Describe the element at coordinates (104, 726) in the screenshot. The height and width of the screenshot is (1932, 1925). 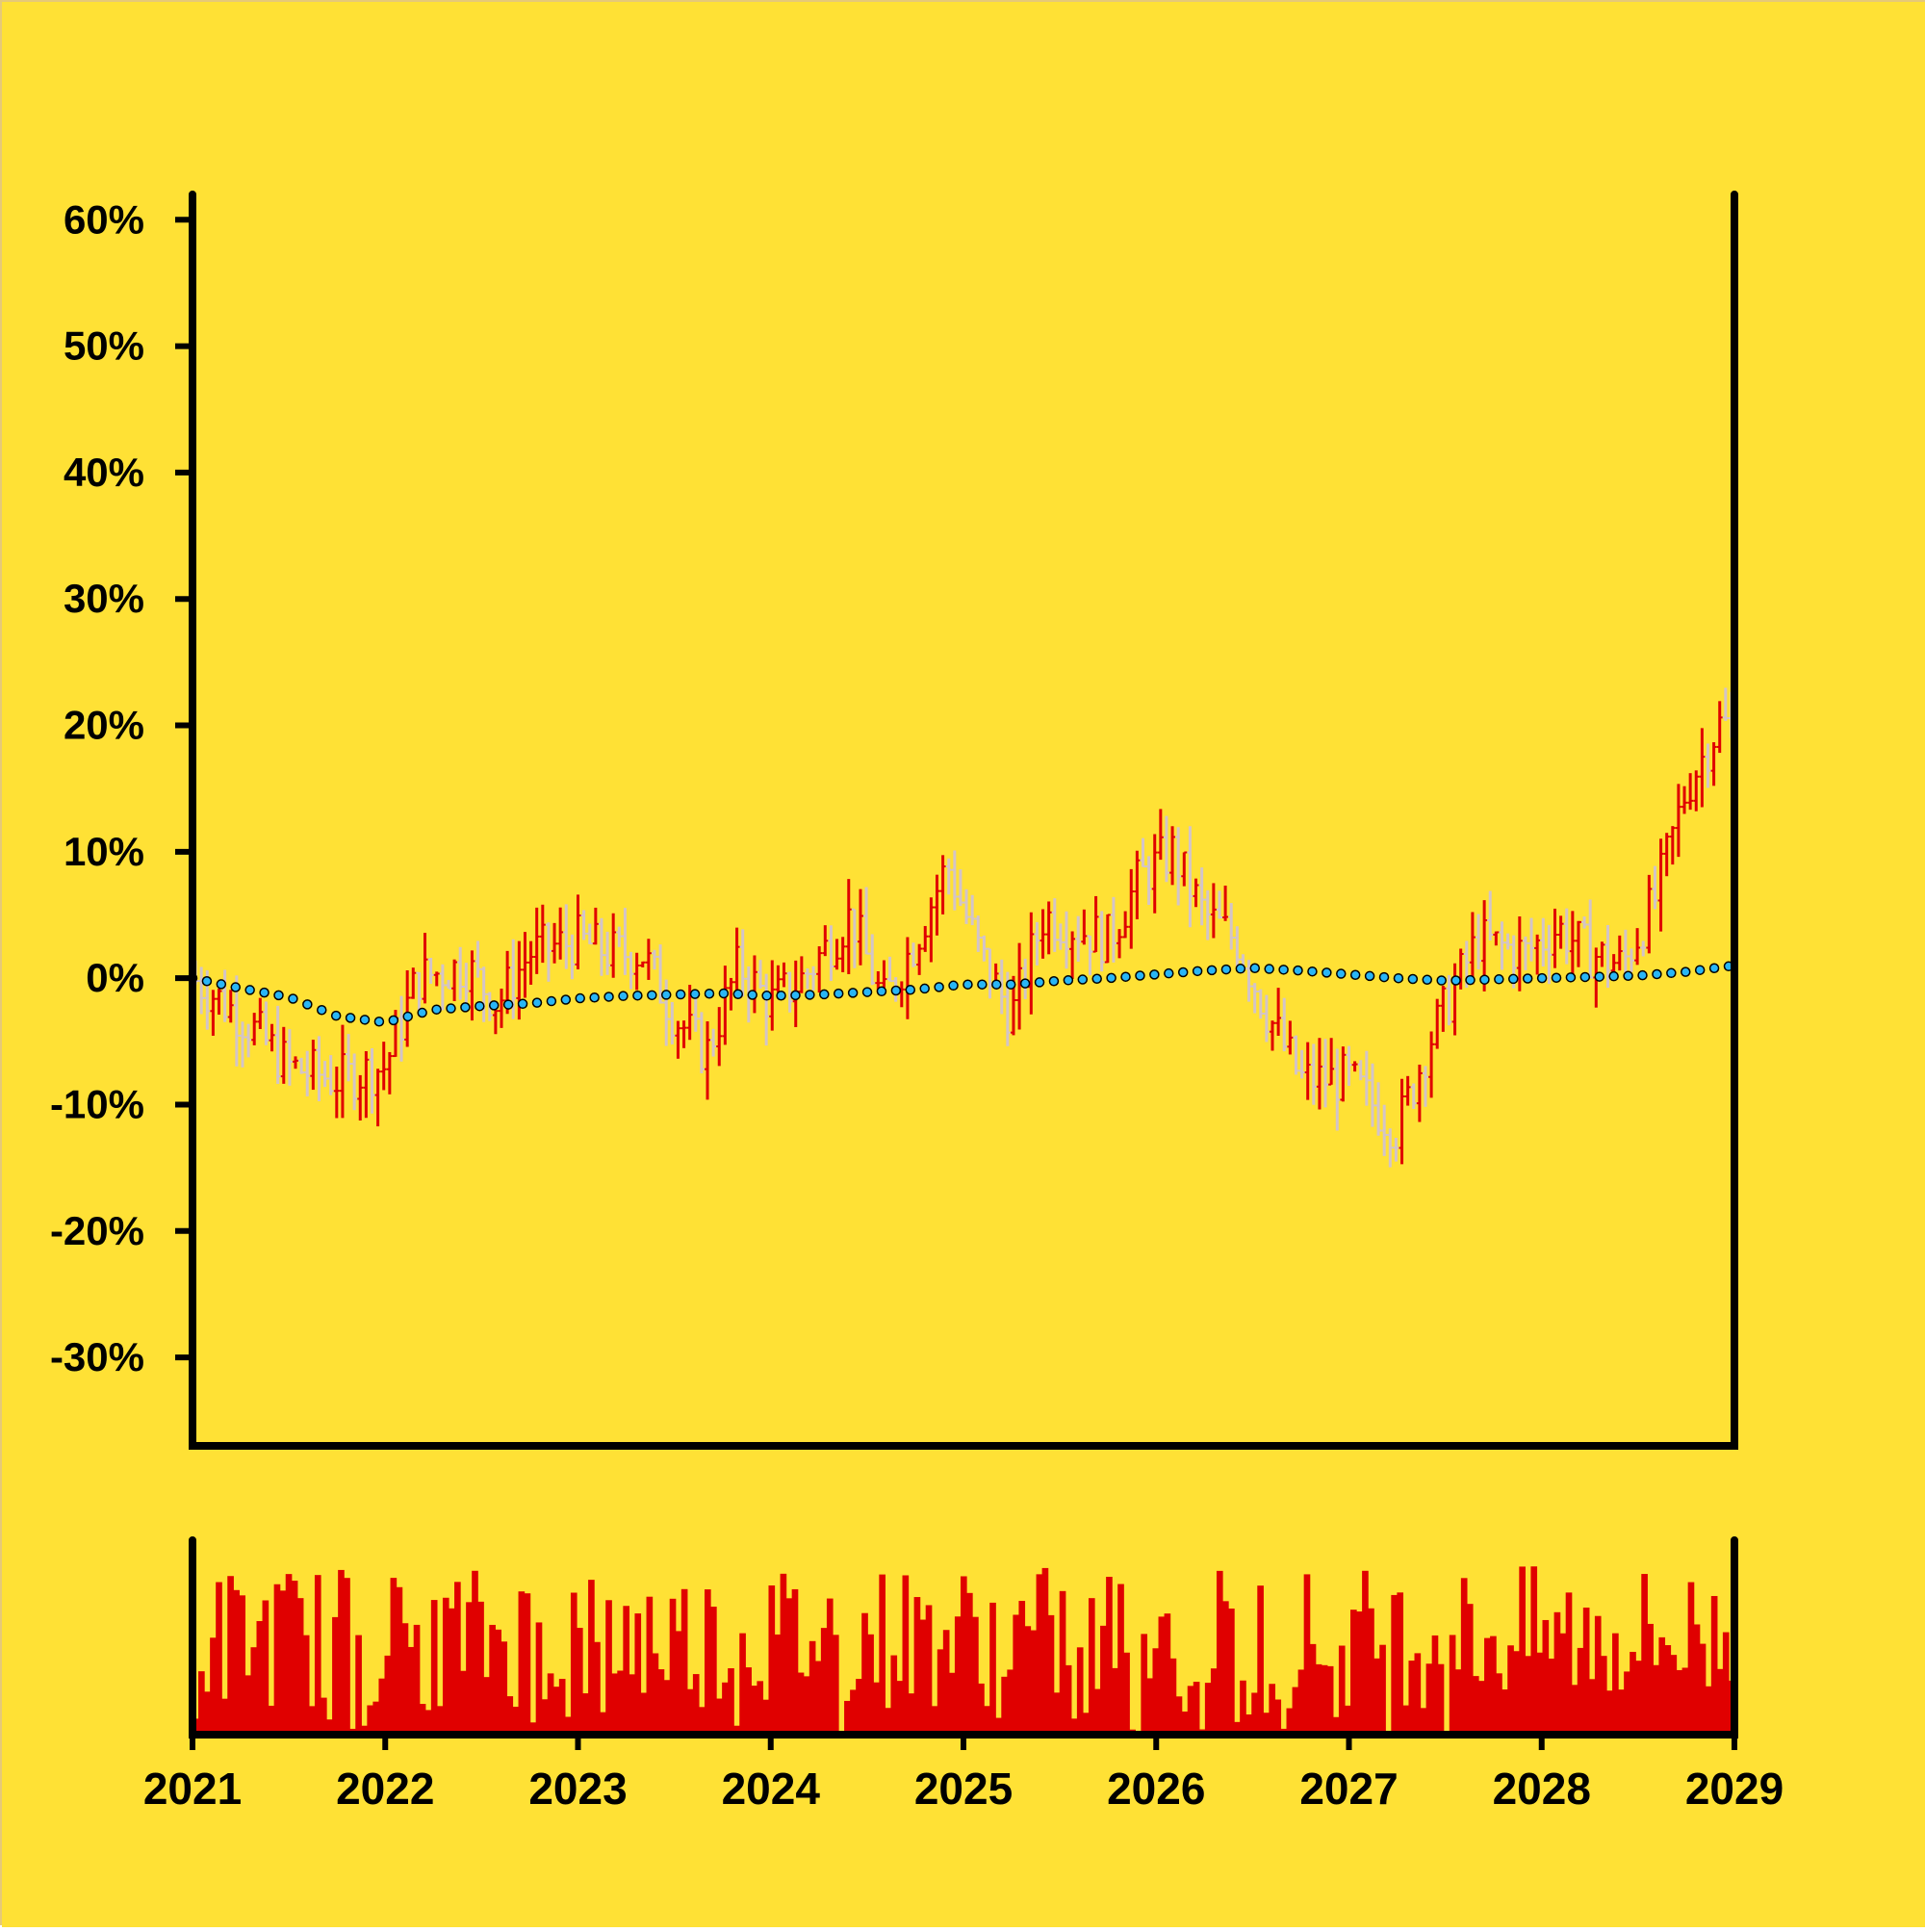
I see `y-tick-label: 20%` at that location.